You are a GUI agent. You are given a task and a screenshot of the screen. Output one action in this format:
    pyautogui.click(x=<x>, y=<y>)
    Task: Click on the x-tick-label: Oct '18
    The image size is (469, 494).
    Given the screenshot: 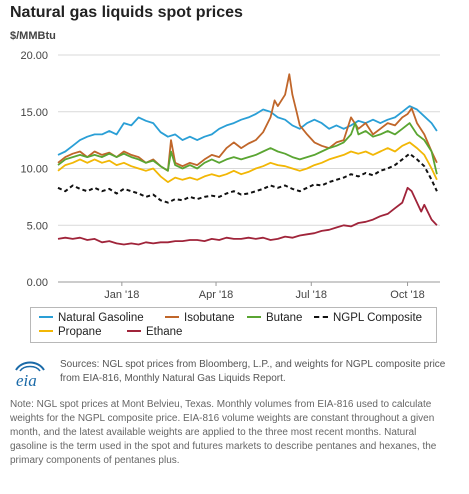 What is the action you would take?
    pyautogui.click(x=407, y=294)
    